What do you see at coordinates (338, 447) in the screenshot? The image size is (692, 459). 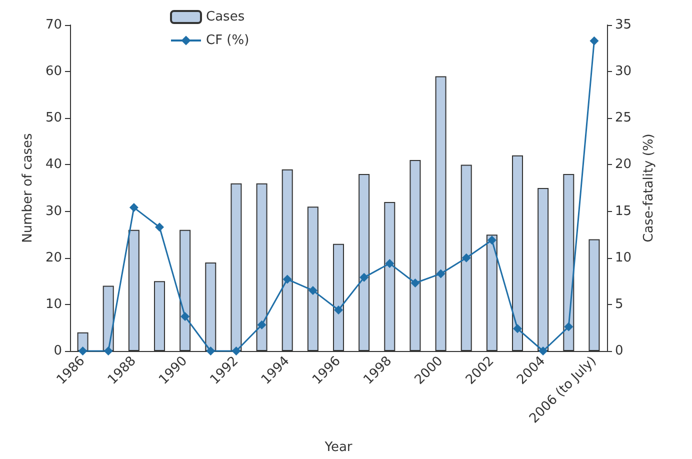 I see `x-axis-title: Year` at bounding box center [338, 447].